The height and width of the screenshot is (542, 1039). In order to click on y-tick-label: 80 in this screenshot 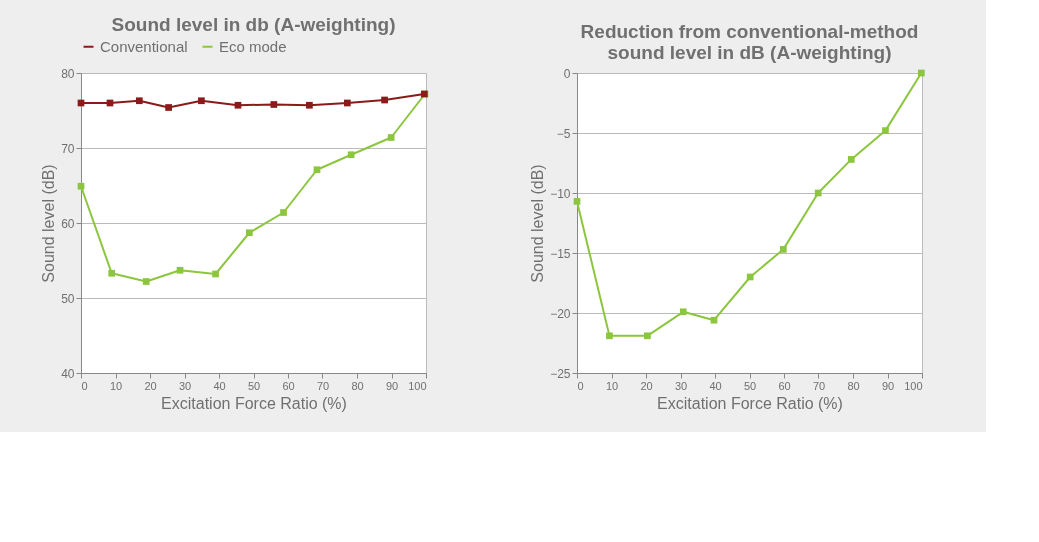, I will do `click(68, 73)`.